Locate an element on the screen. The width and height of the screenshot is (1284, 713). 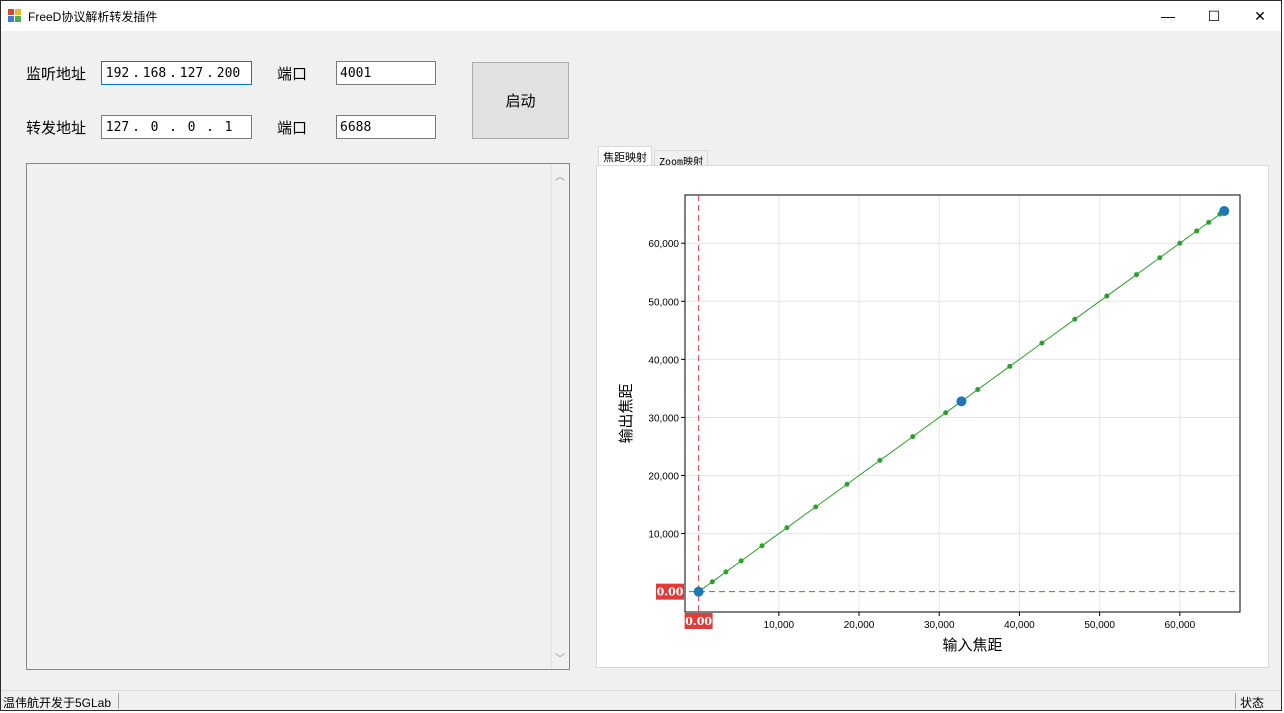
minimize-icon: — is located at coordinates (1168, 16).